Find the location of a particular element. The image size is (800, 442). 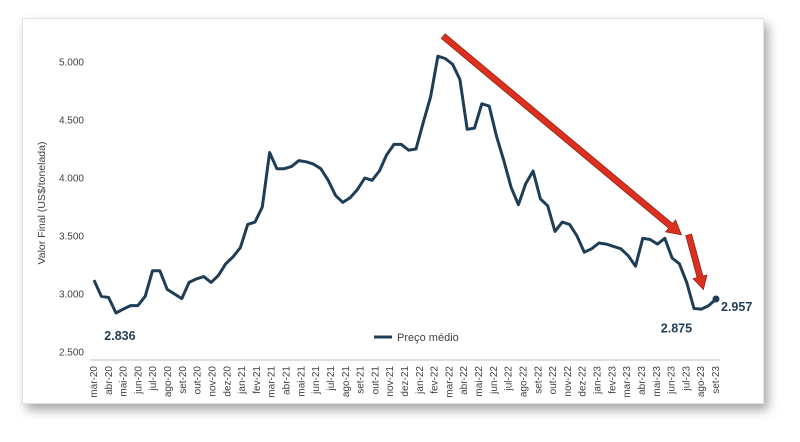

x-tick-label: jul-21 is located at coordinates (331, 379).